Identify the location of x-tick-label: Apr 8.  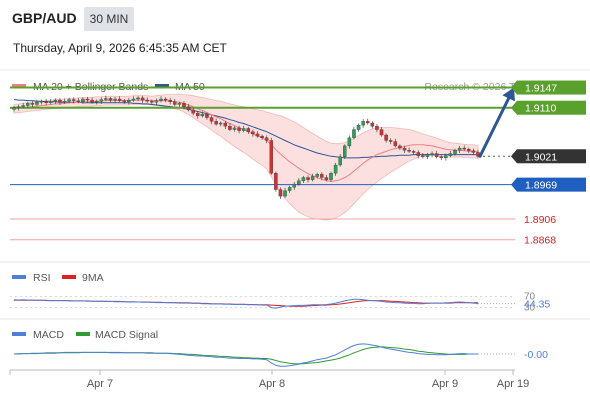
(272, 384).